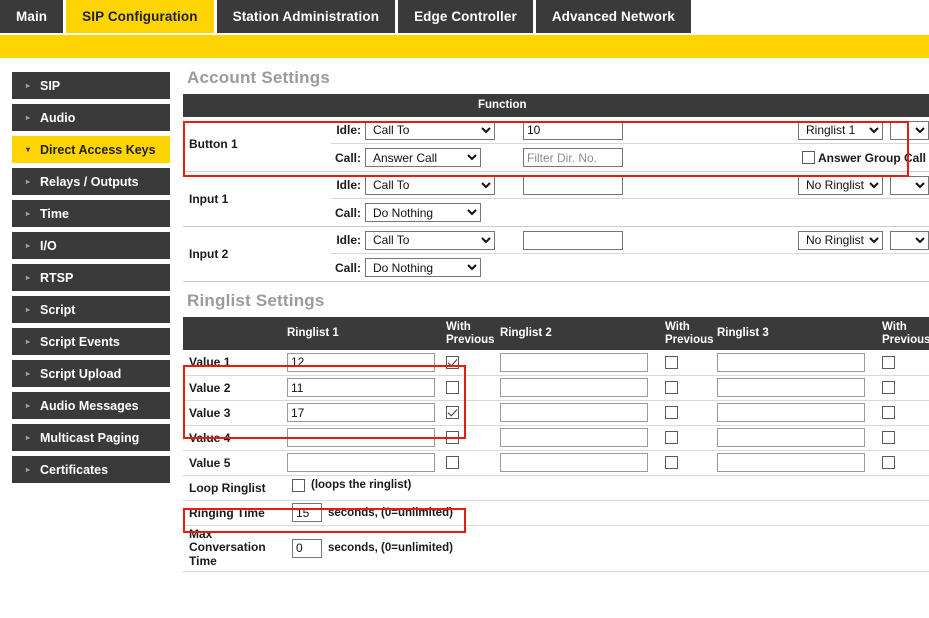  I want to click on call-number-input, so click(573, 157).